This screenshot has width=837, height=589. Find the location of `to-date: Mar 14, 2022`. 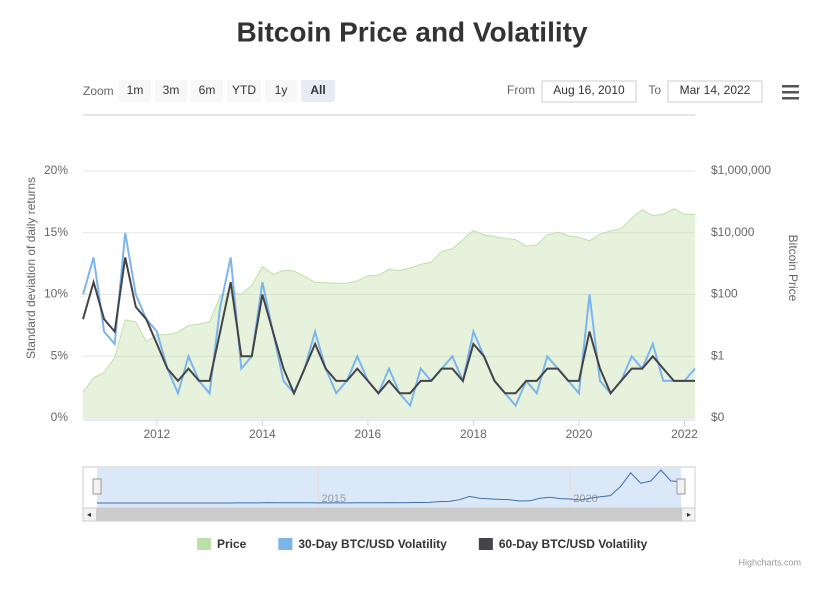

to-date: Mar 14, 2022 is located at coordinates (715, 90).